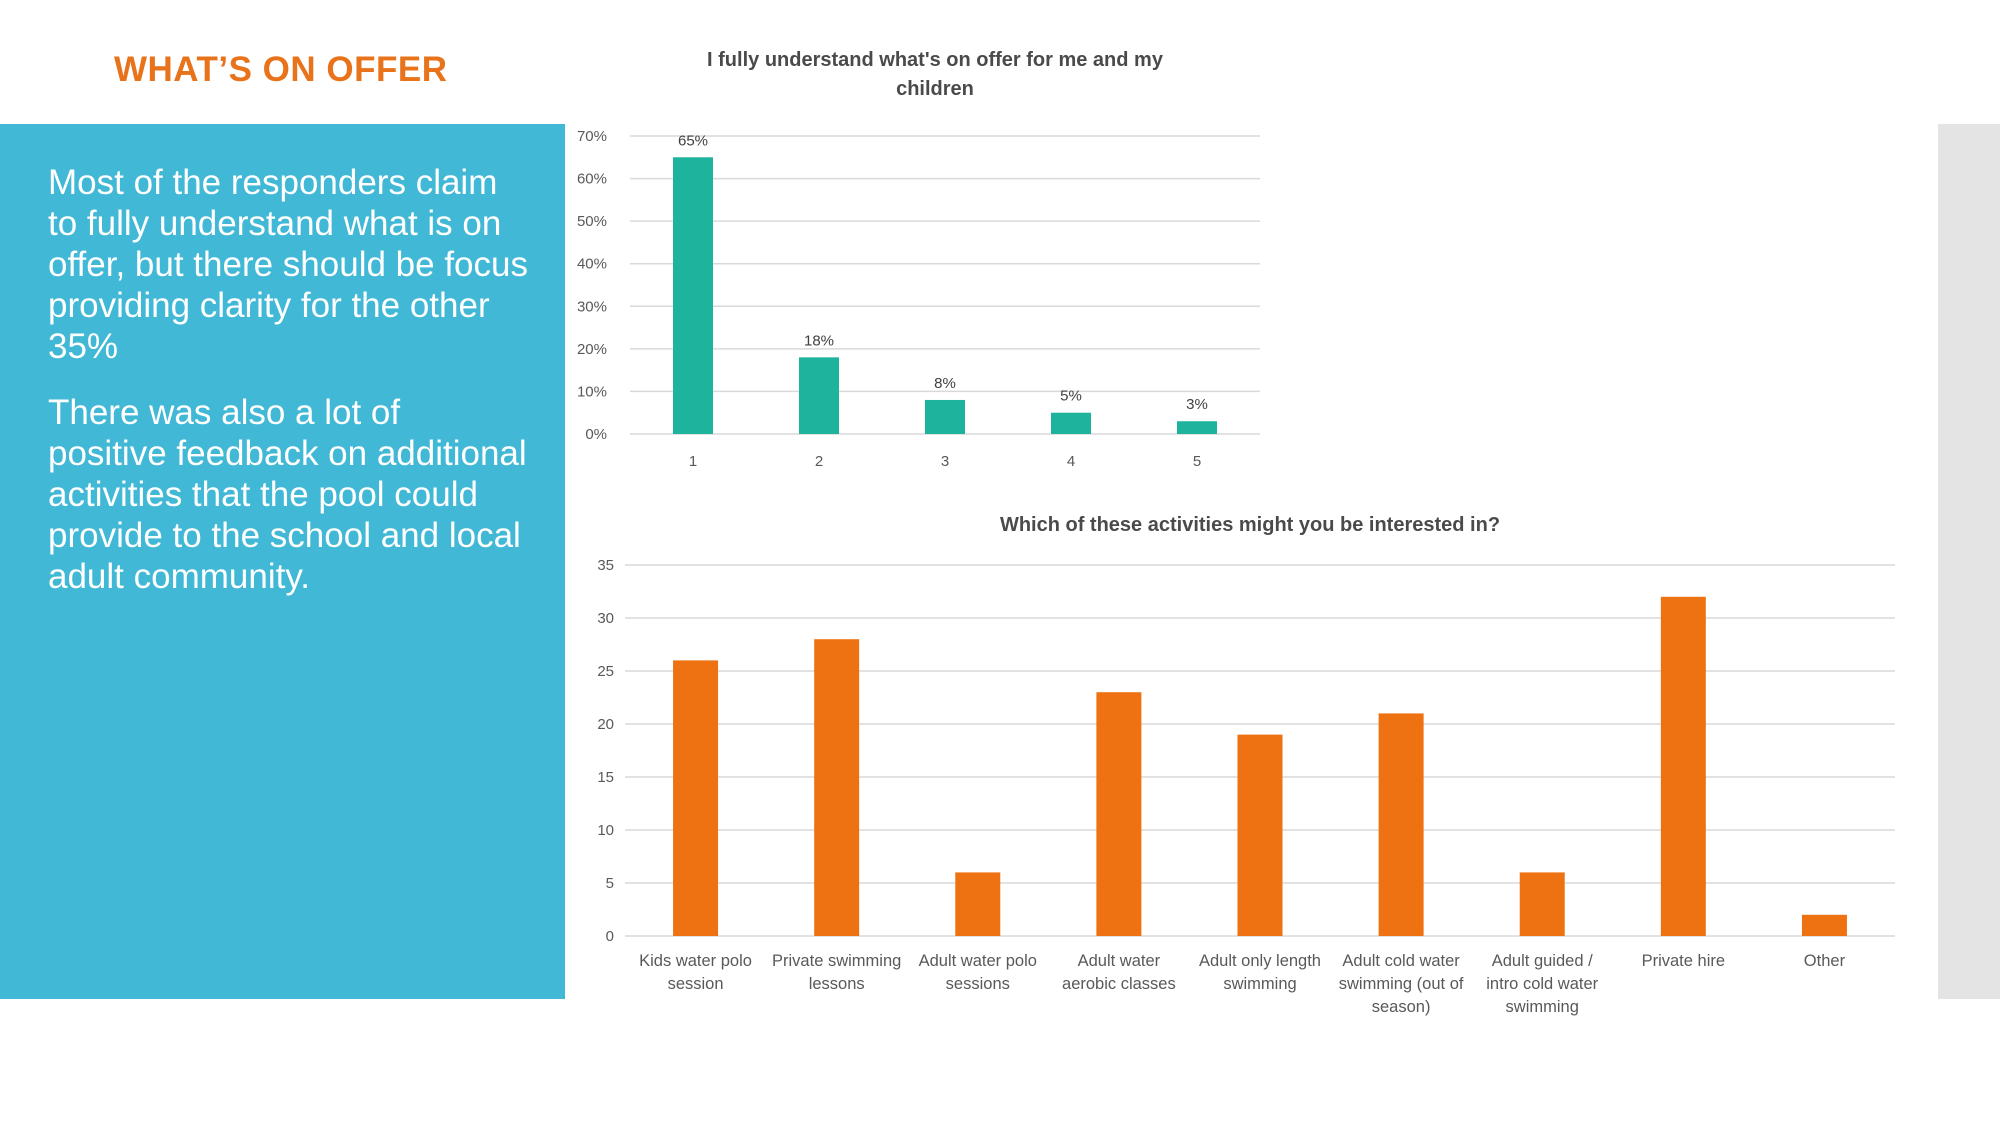 The width and height of the screenshot is (2000, 1125). What do you see at coordinates (693, 140) in the screenshot?
I see `data-label: 65%` at bounding box center [693, 140].